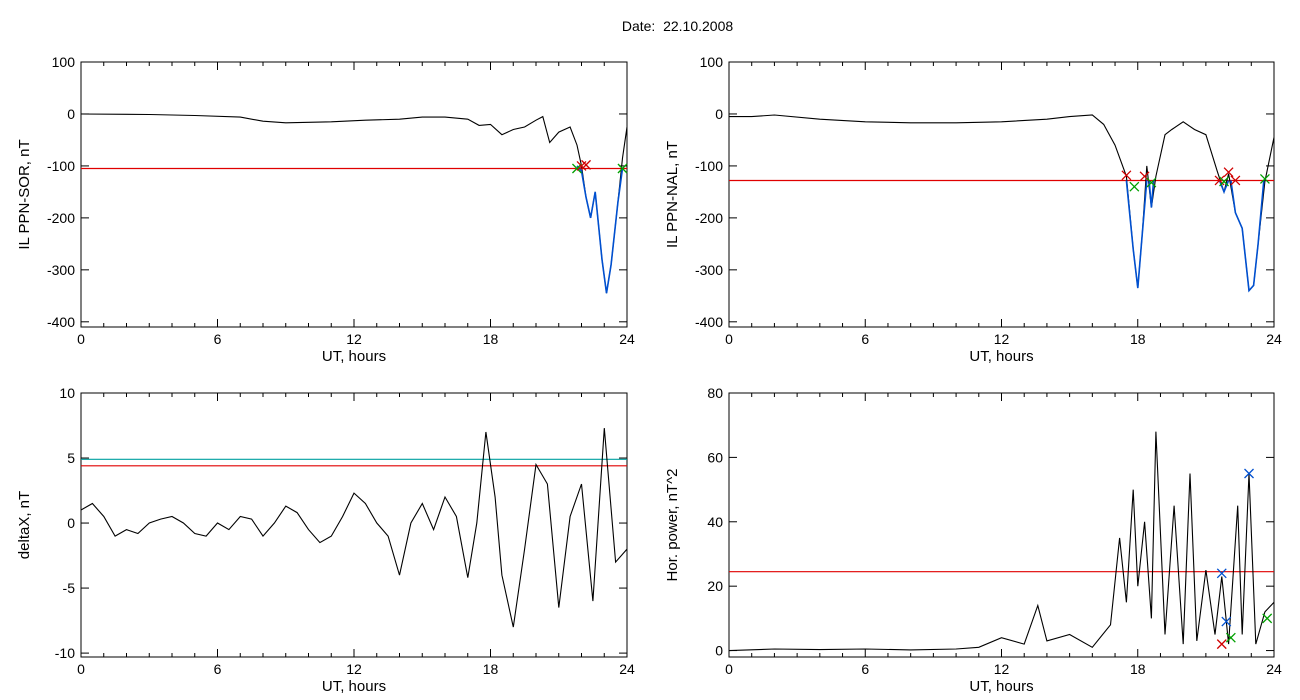  What do you see at coordinates (715, 522) in the screenshot?
I see `y-tick-label: 40` at bounding box center [715, 522].